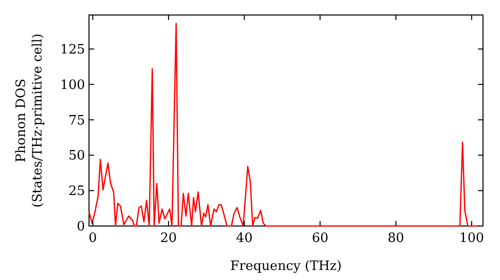 This screenshot has height=280, width=500. I want to click on y-tick-label: 0, so click(80, 227).